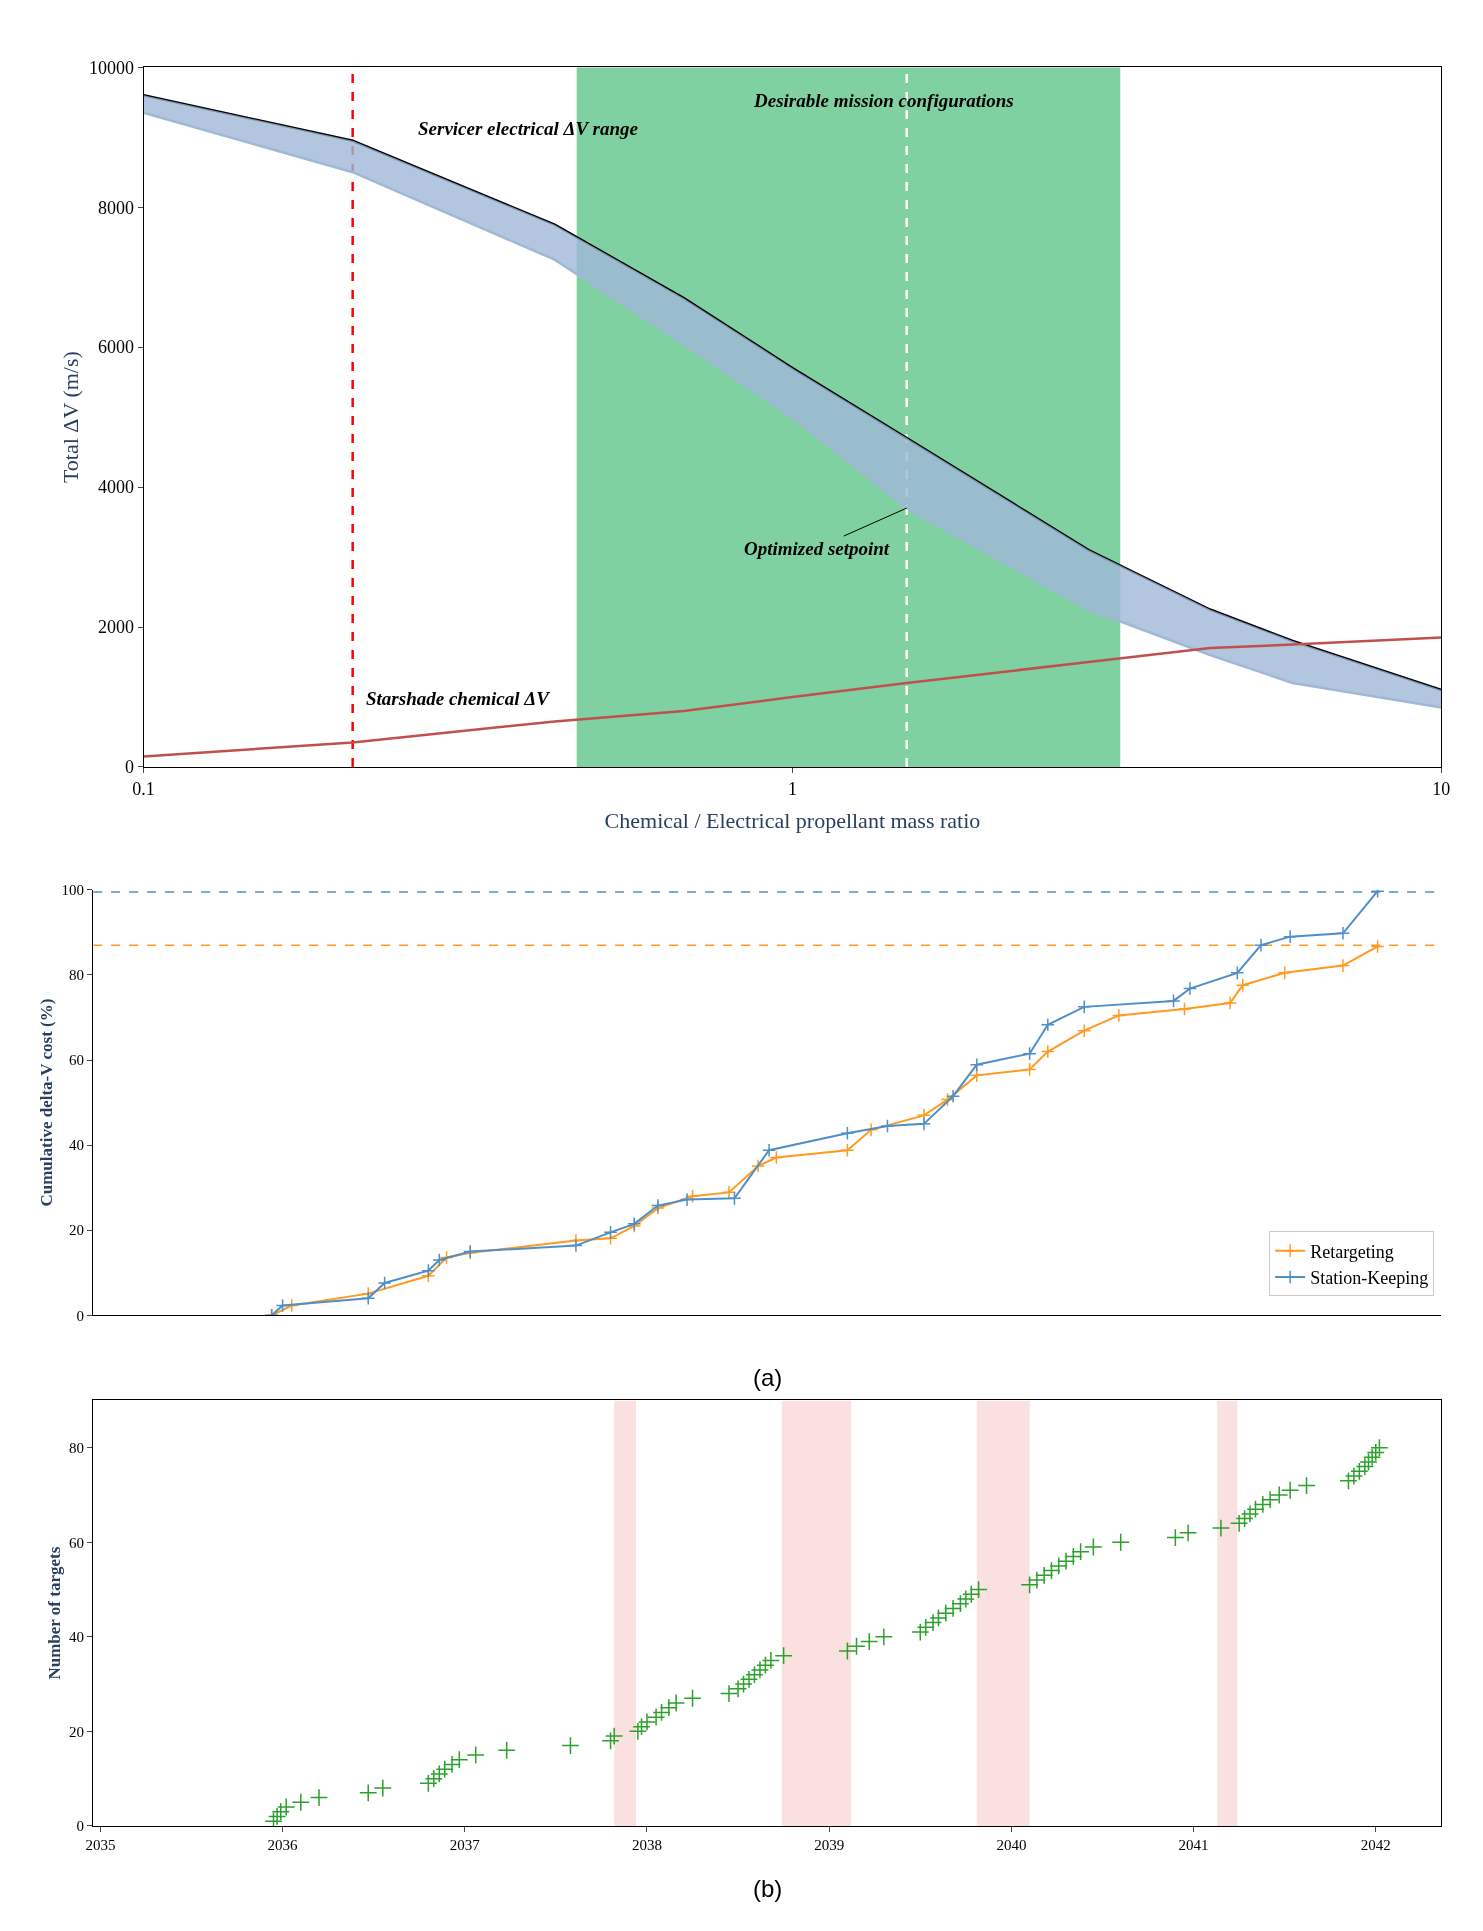 This screenshot has height=1931, width=1483. What do you see at coordinates (115, 207) in the screenshot?
I see `y-tick-label: 8000` at bounding box center [115, 207].